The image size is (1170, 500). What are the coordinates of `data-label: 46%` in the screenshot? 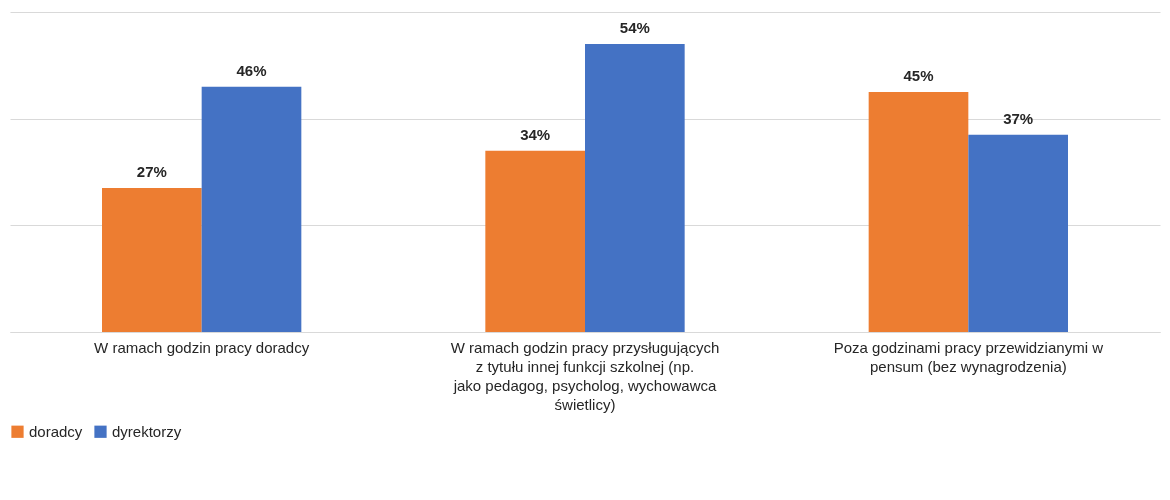 It's located at (251, 70).